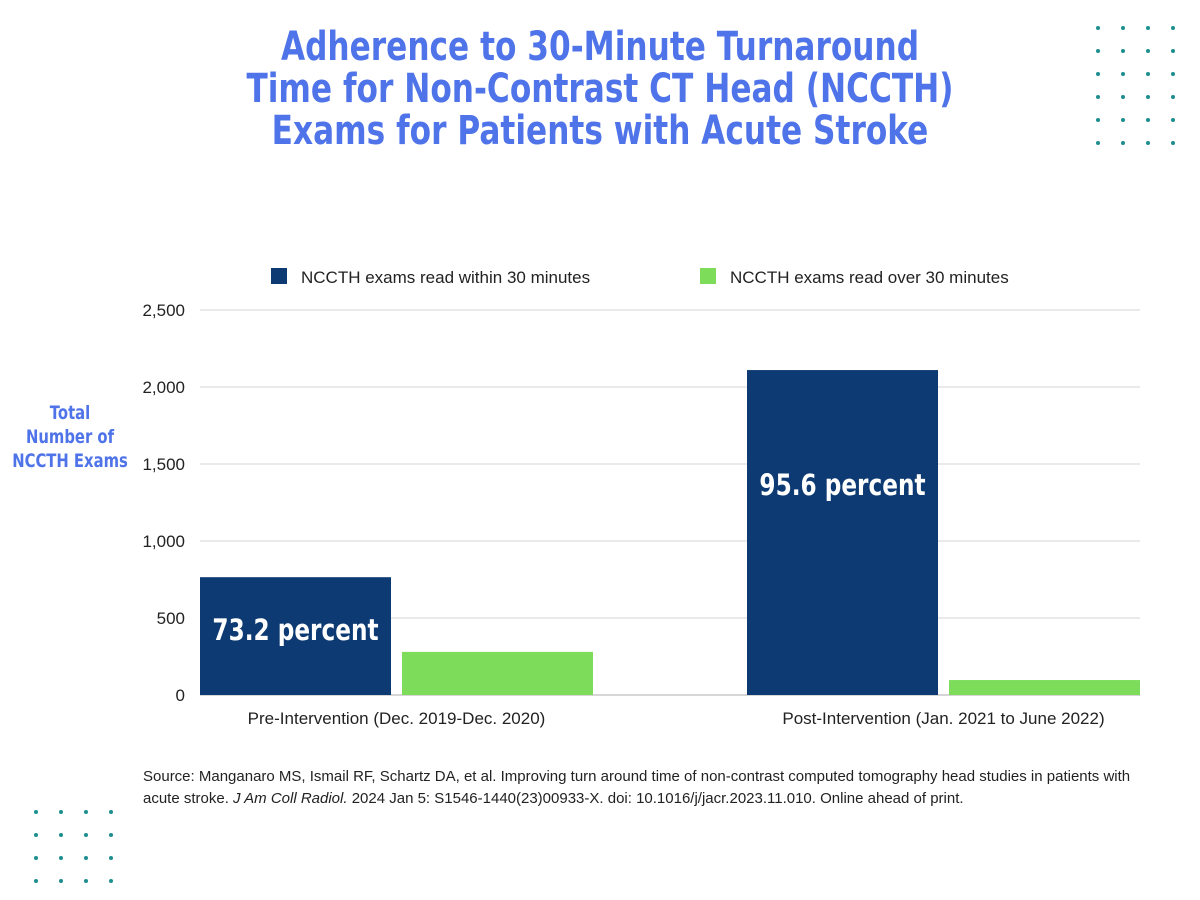  I want to click on decorative-dots-top-right, so click(1146, 85).